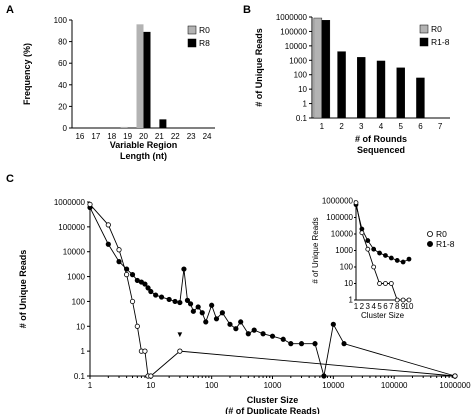 Image resolution: width=474 pixels, height=414 pixels. I want to click on inset-x-tick-label: 8, so click(397, 306).